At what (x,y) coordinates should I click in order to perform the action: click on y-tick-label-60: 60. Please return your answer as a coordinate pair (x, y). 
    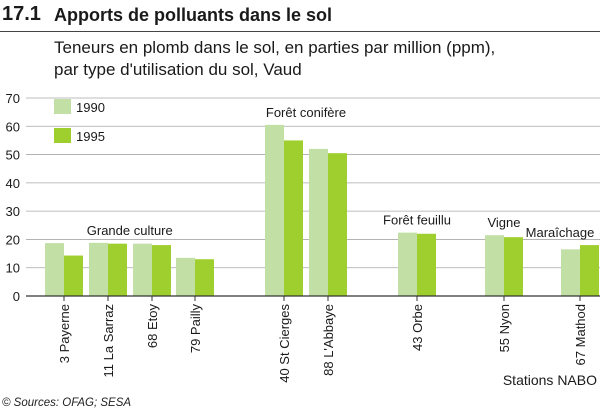
    Looking at the image, I should click on (13, 126).